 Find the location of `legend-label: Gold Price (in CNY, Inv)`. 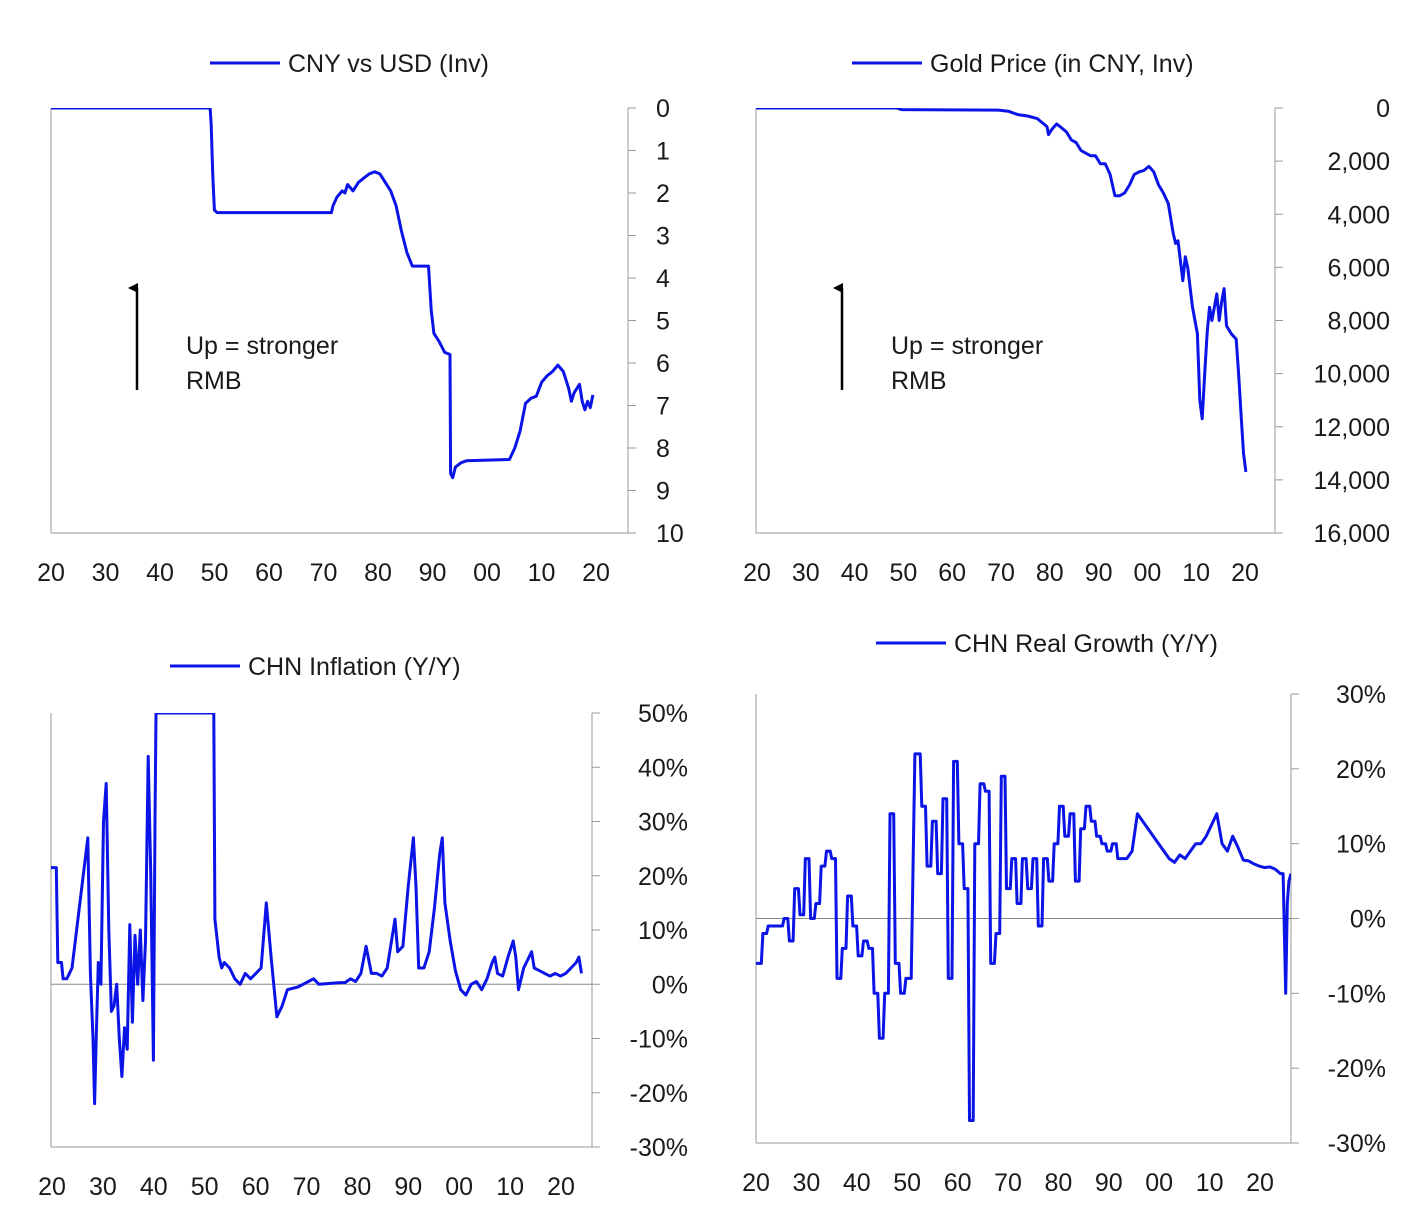

legend-label: Gold Price (in CNY, Inv) is located at coordinates (1062, 64).